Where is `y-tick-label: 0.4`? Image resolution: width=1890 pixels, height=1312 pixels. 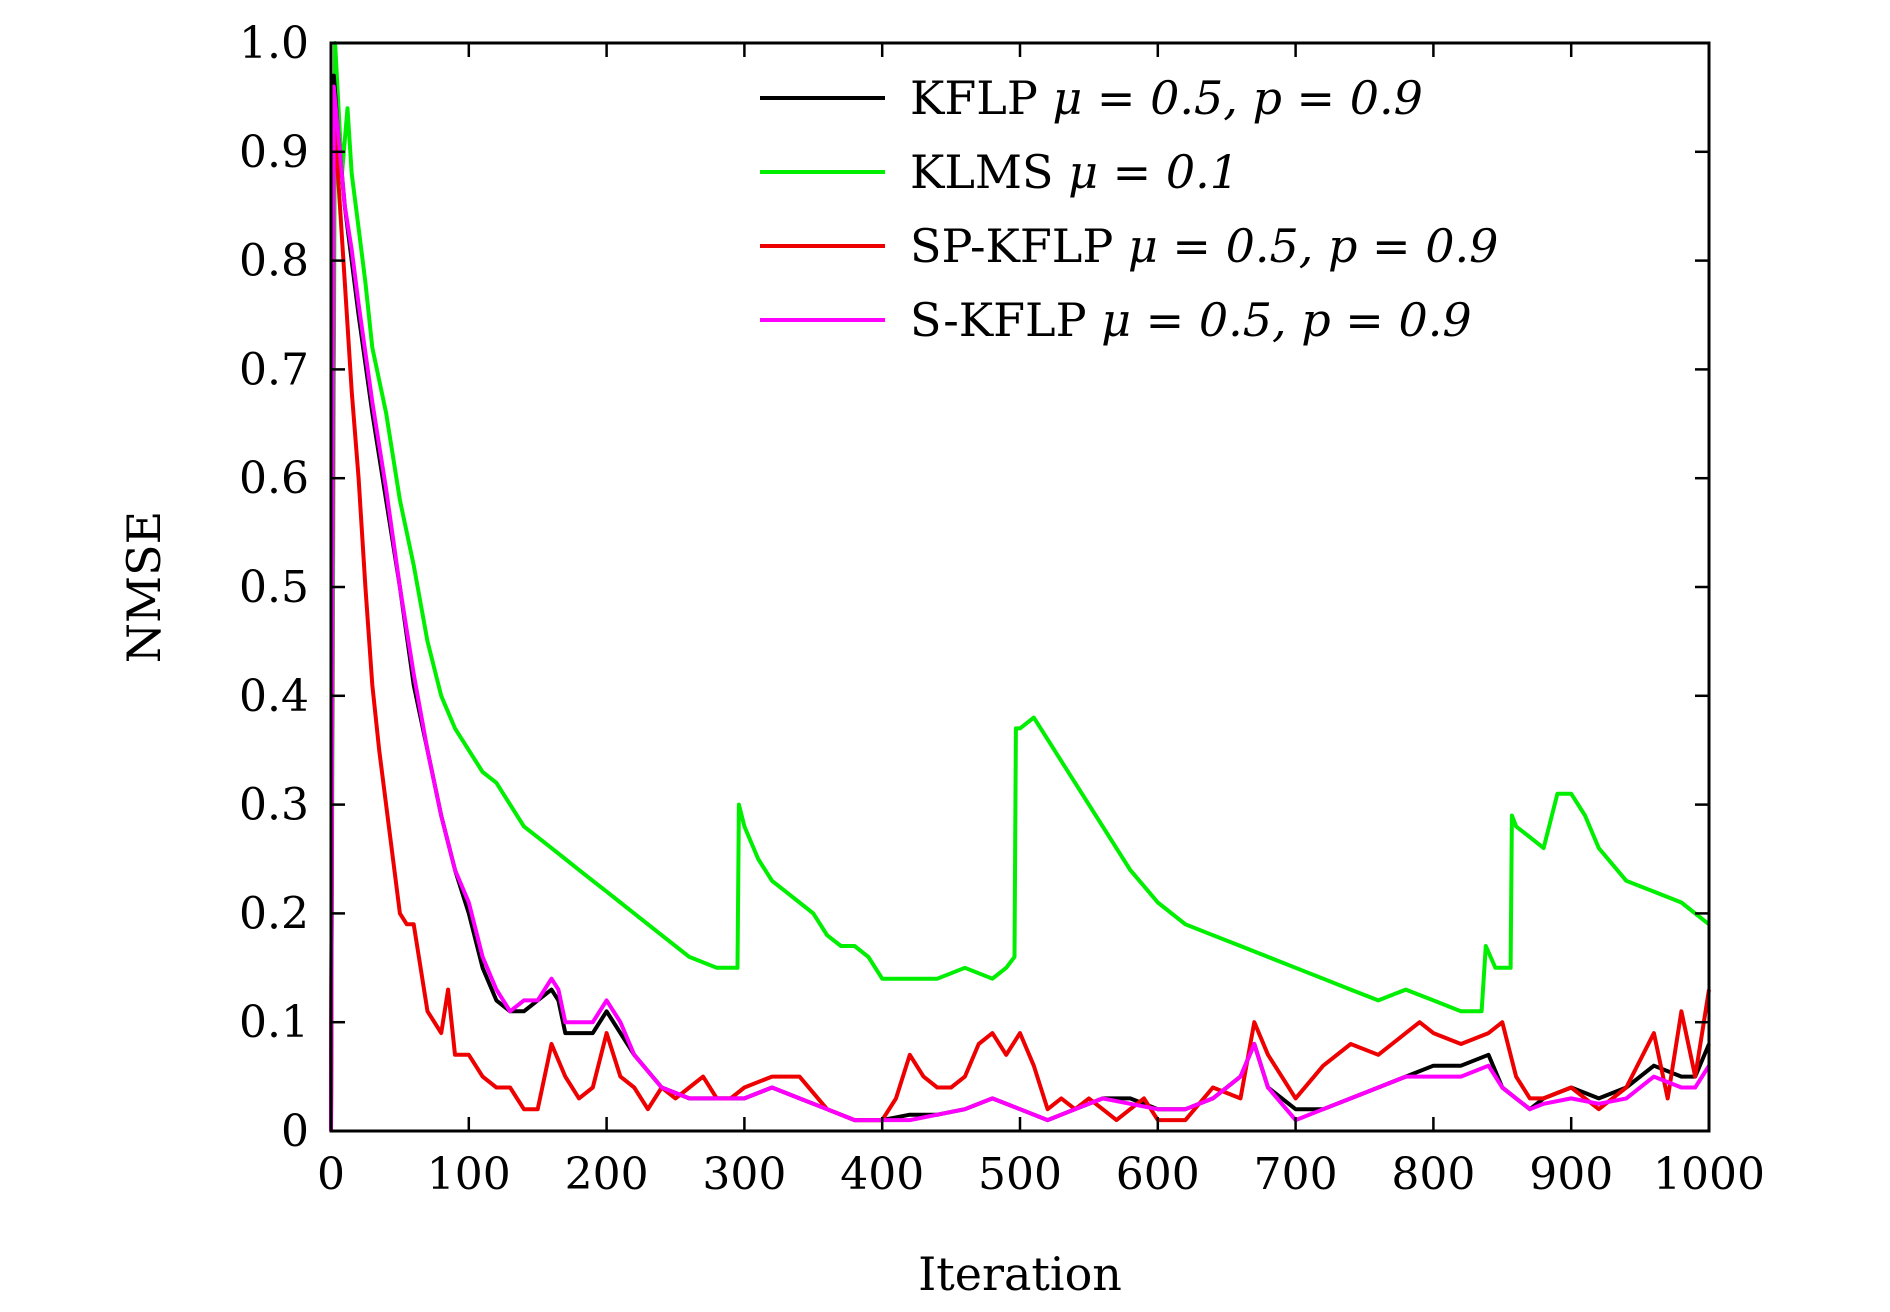
y-tick-label: 0.4 is located at coordinates (274, 696).